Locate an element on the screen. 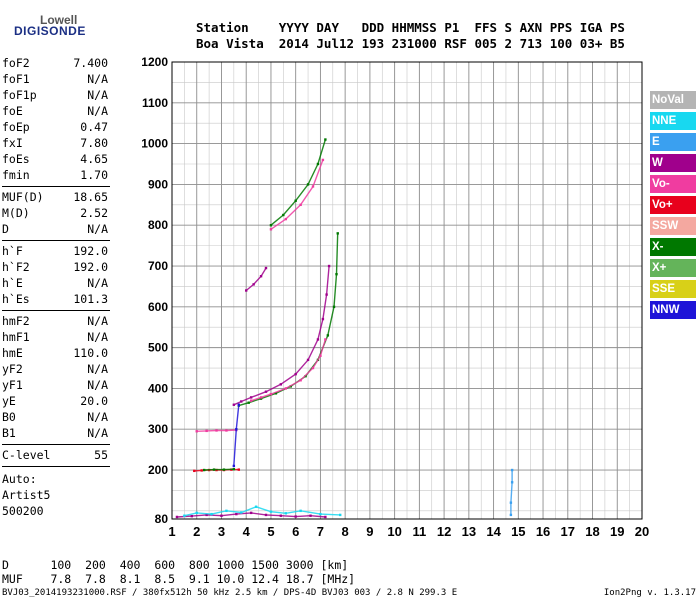 Image resolution: width=700 pixels, height=600 pixels. x-tick-label: 2 is located at coordinates (196, 531).